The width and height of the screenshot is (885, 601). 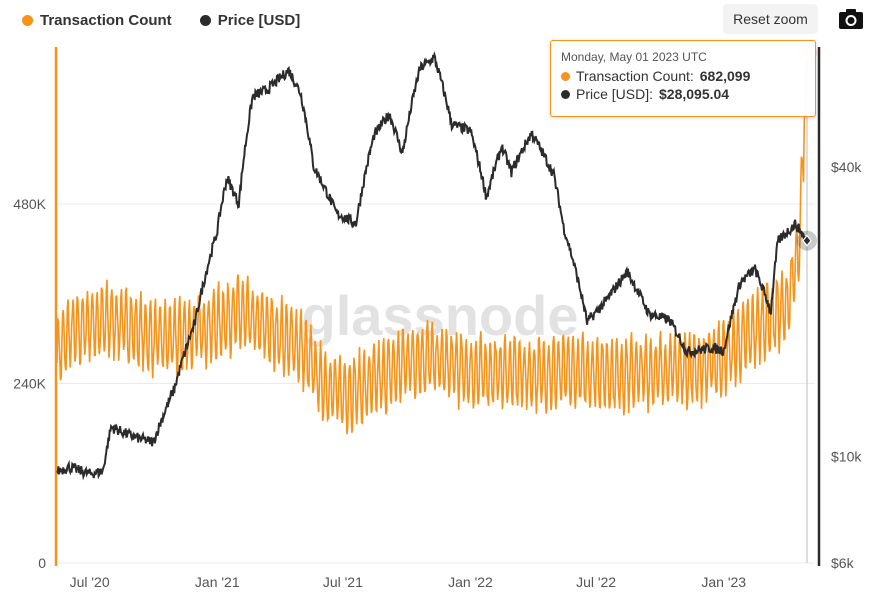 I want to click on tooltip-transaction-dot-icon, so click(x=565, y=76).